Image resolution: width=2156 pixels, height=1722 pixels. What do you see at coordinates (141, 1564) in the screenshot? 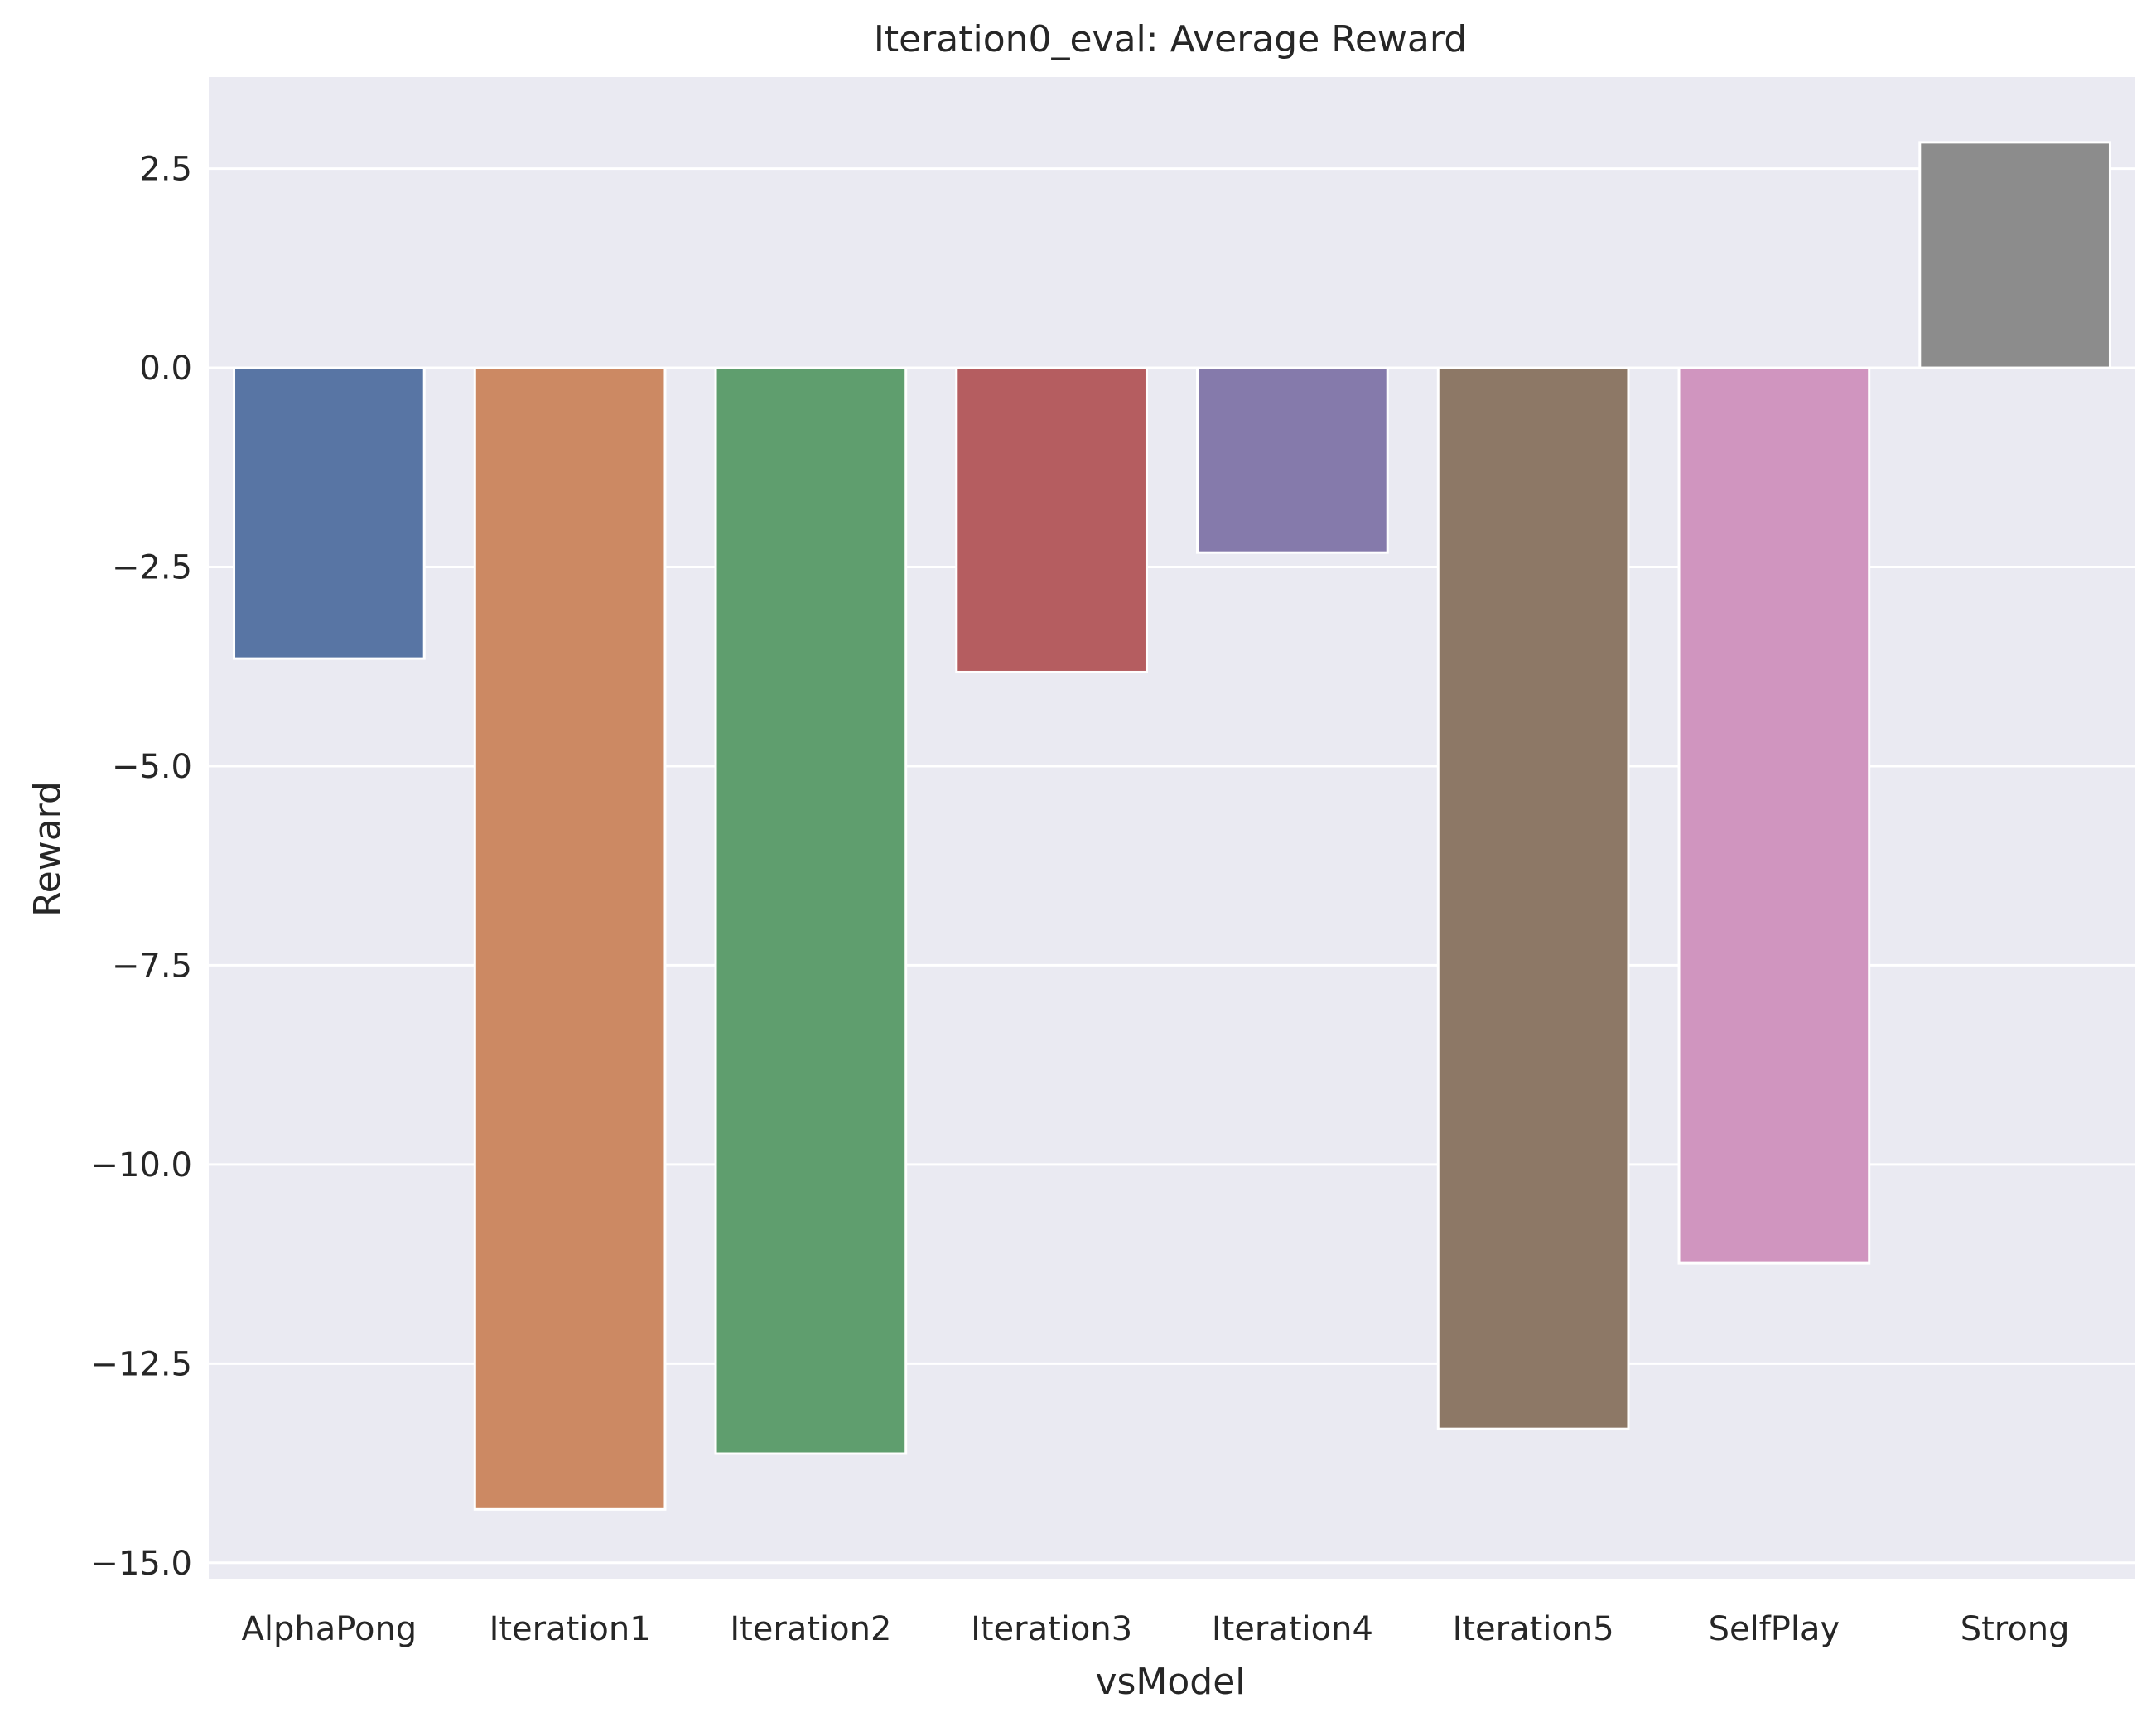
I see `y-tick-label: −15.0` at bounding box center [141, 1564].